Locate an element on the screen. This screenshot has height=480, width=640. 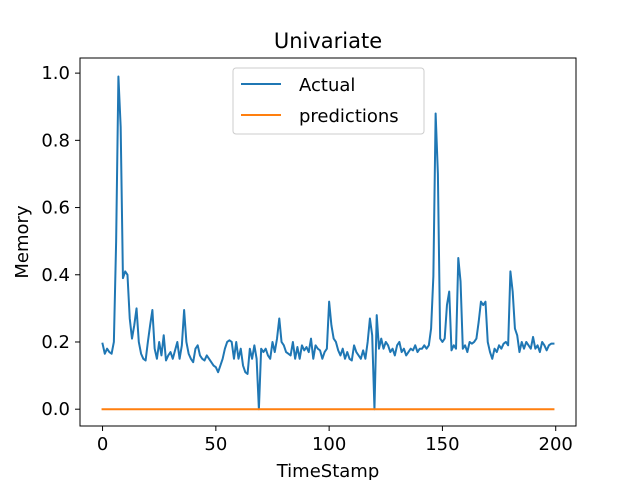
x-tick-label: 200 is located at coordinates (556, 444).